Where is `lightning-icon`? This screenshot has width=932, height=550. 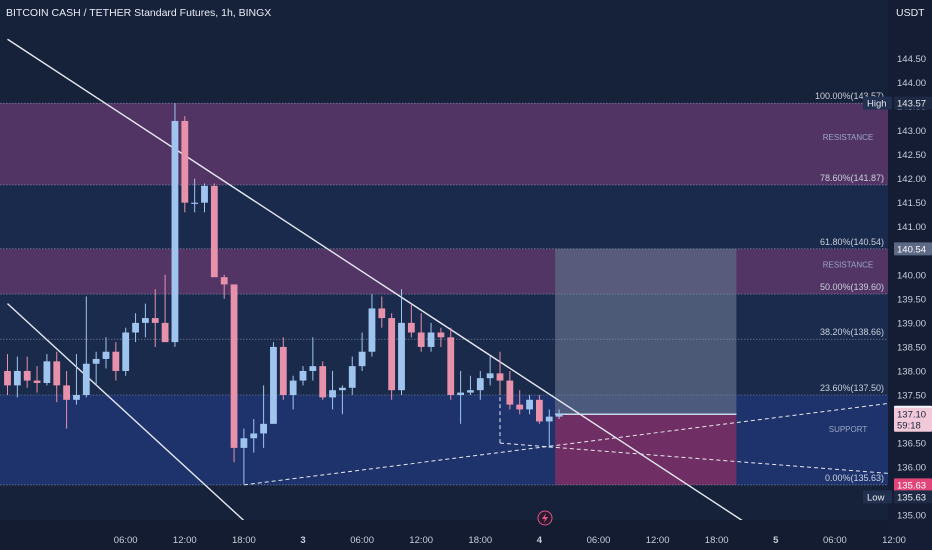 lightning-icon is located at coordinates (545, 518).